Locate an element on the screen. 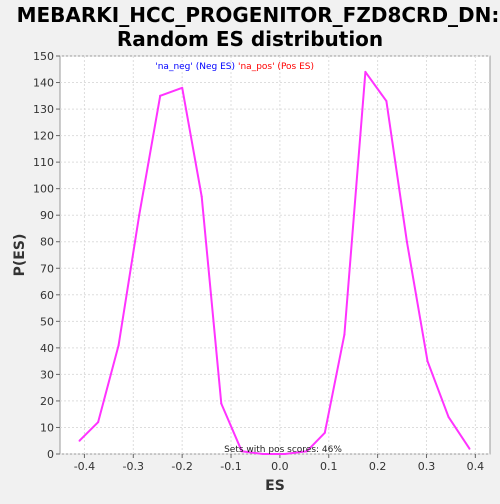 This screenshot has height=504, width=500. y-tick-label: 150 is located at coordinates (43, 56).